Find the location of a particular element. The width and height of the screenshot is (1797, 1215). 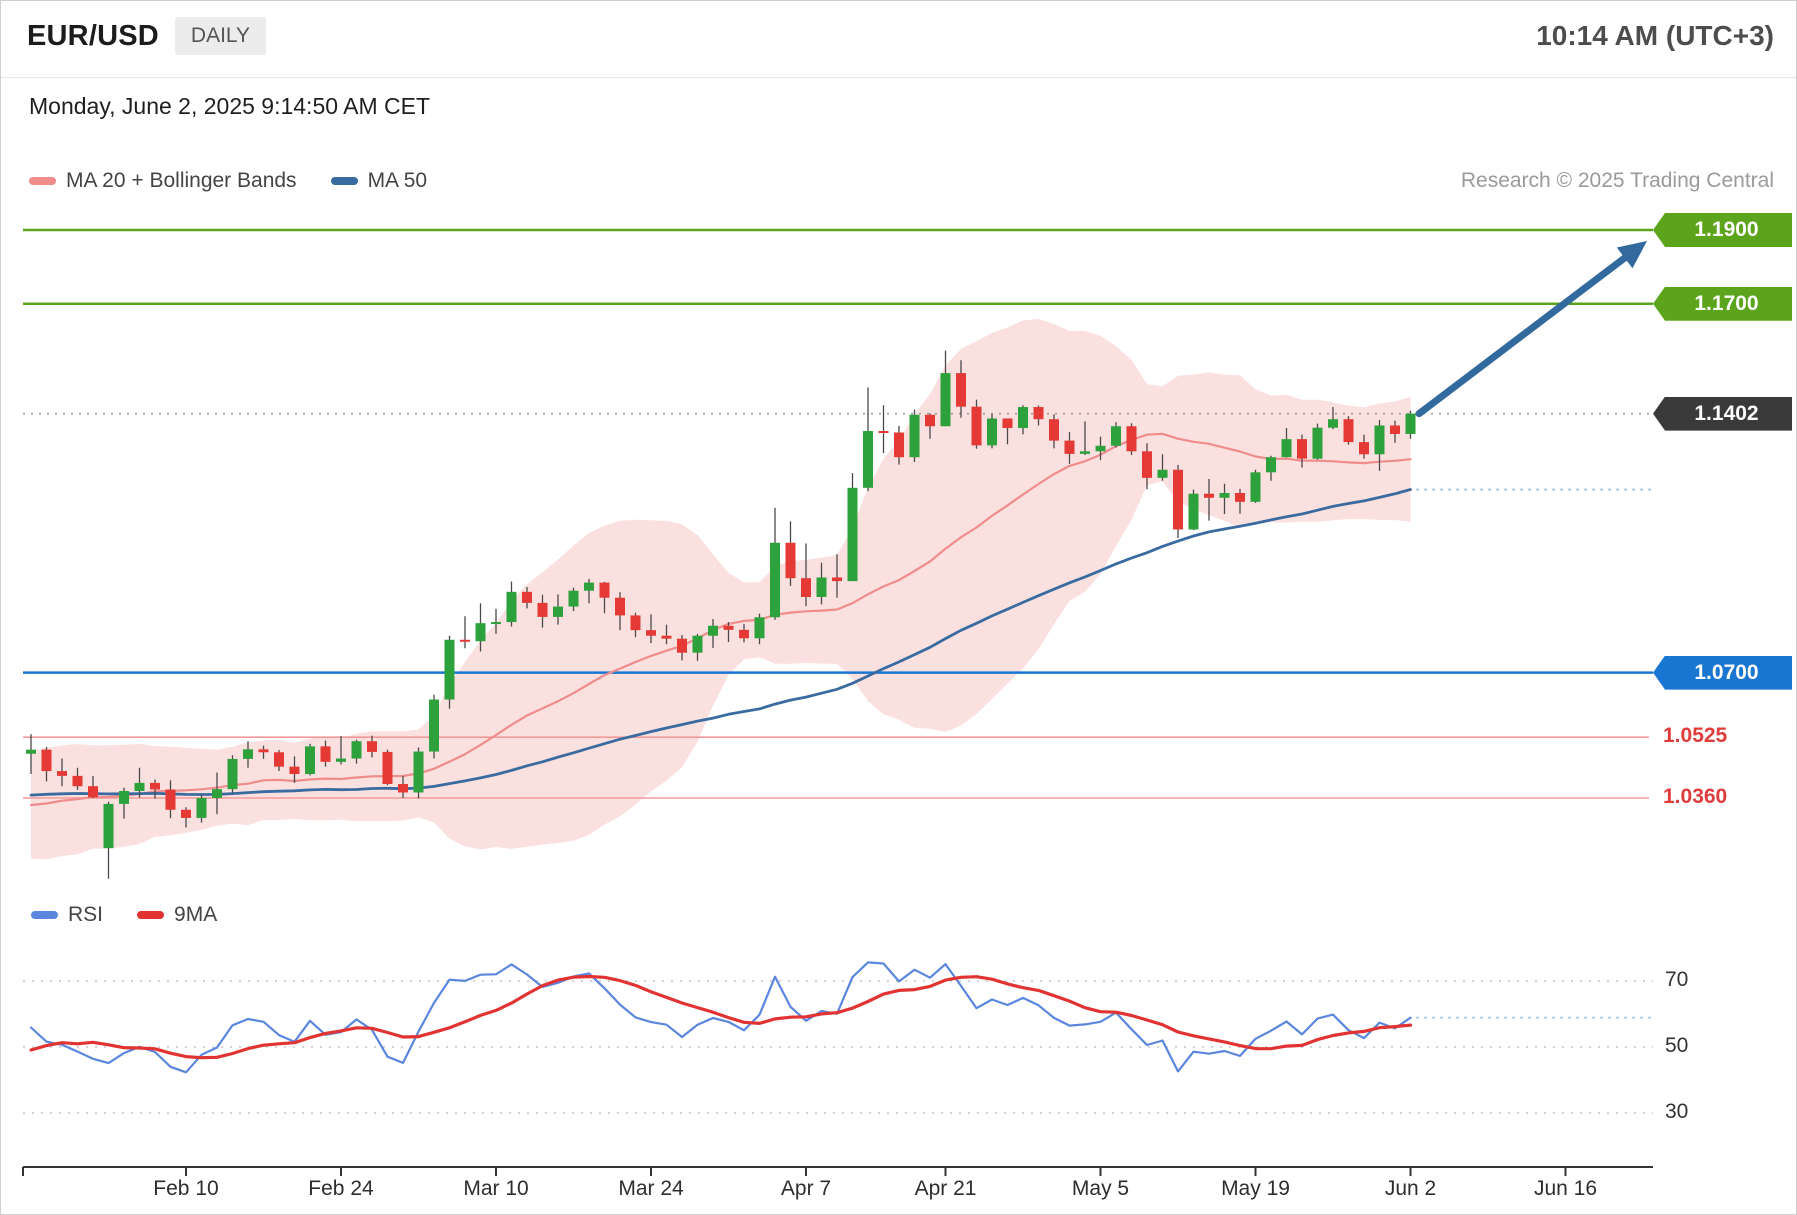

ma20-legend-item: MA 20 + Bollinger Bands is located at coordinates (163, 181).